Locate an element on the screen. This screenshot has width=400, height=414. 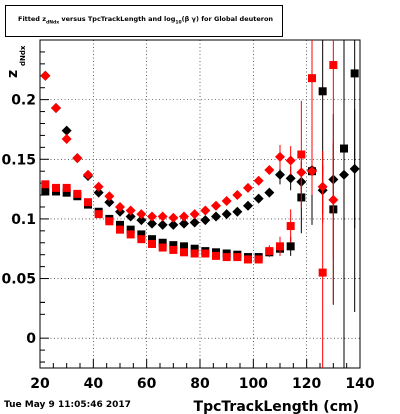
y-tick-label: 0.05 is located at coordinates (18, 280).